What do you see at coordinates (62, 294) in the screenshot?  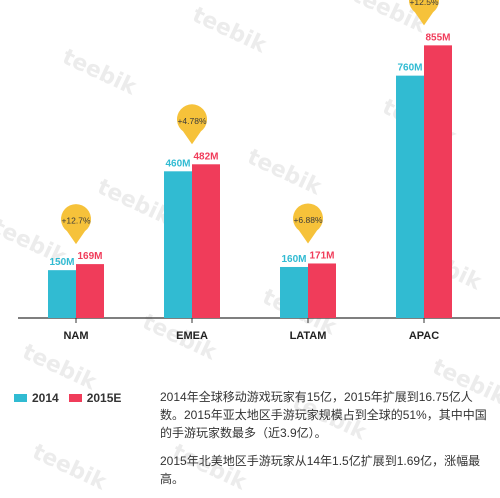 I see `bar-nam-2014` at bounding box center [62, 294].